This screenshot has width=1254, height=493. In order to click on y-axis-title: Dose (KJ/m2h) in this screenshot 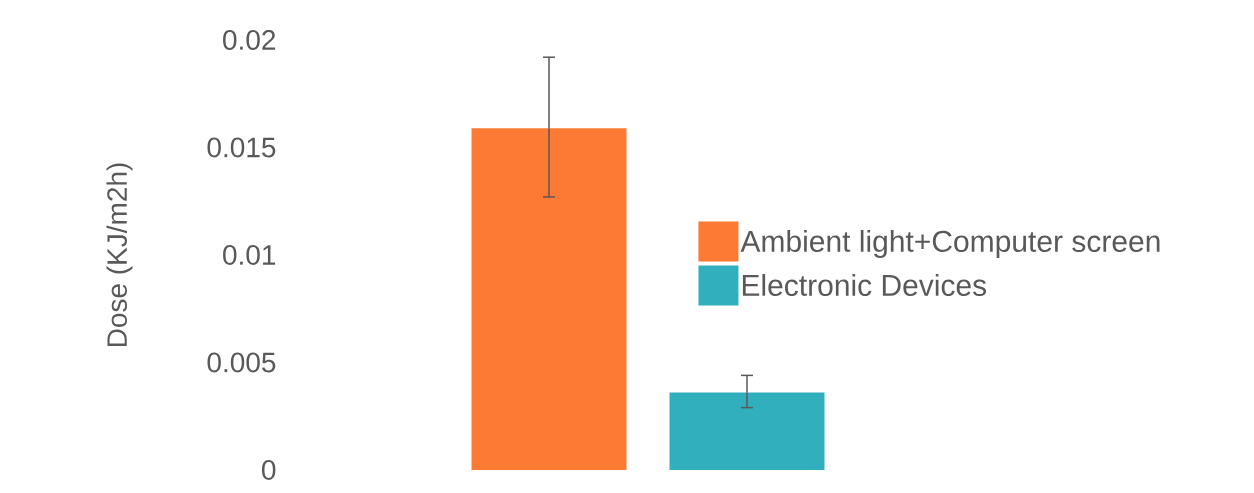, I will do `click(119, 255)`.